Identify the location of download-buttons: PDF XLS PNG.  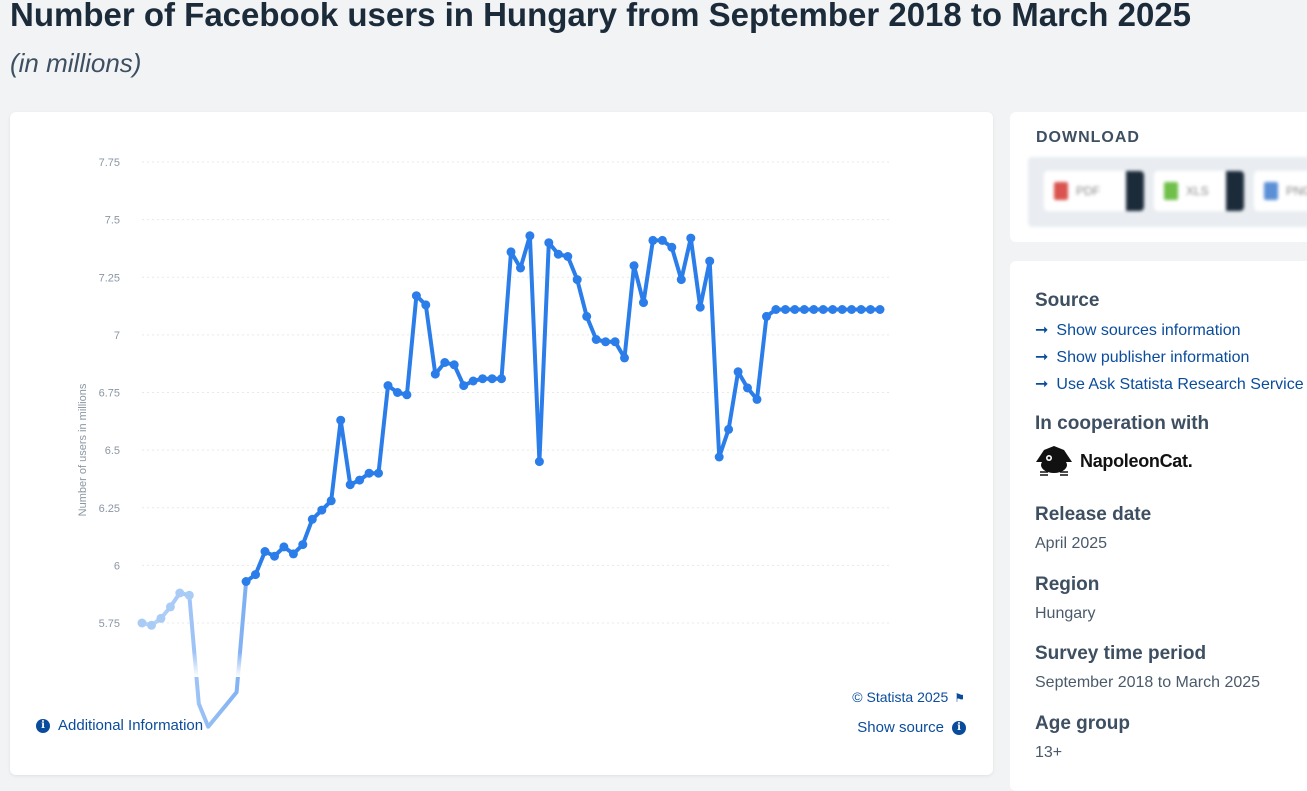
(1167, 192).